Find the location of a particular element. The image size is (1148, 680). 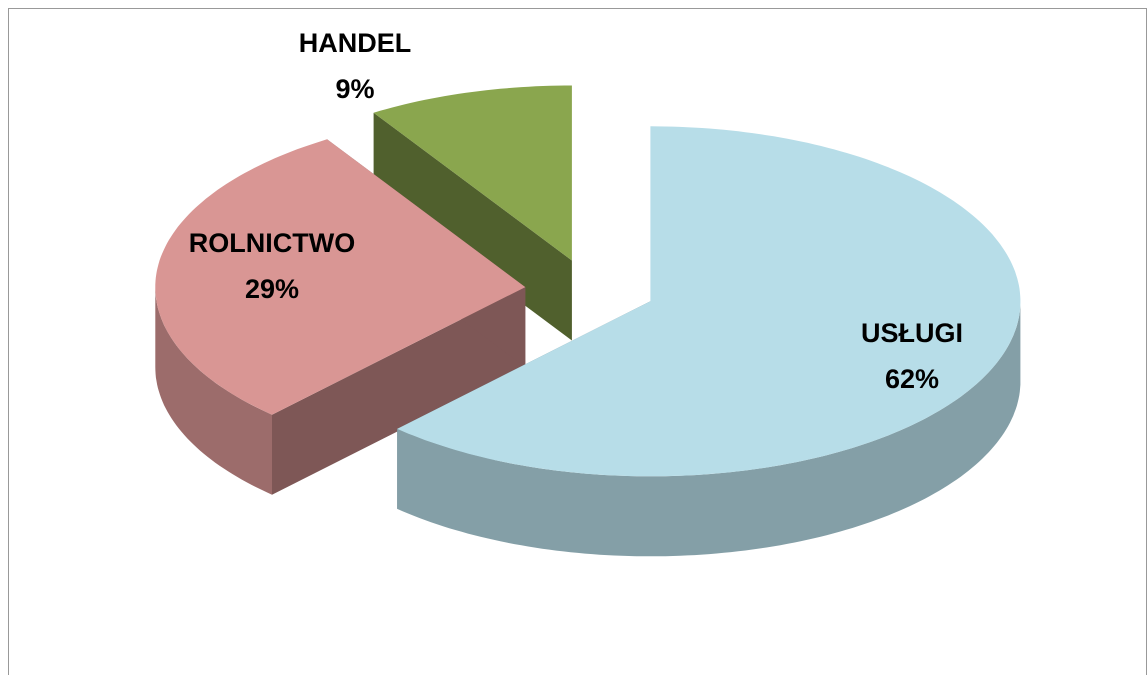

slice-label: HANDEL is located at coordinates (355, 43).